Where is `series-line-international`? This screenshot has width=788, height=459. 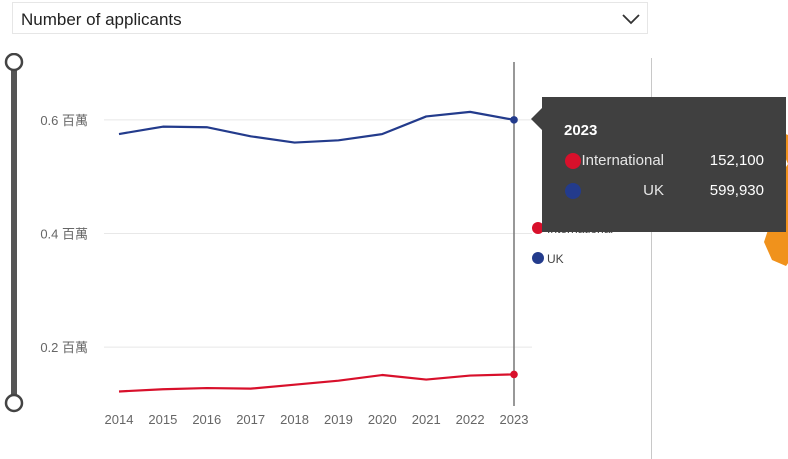 series-line-international is located at coordinates (316, 383).